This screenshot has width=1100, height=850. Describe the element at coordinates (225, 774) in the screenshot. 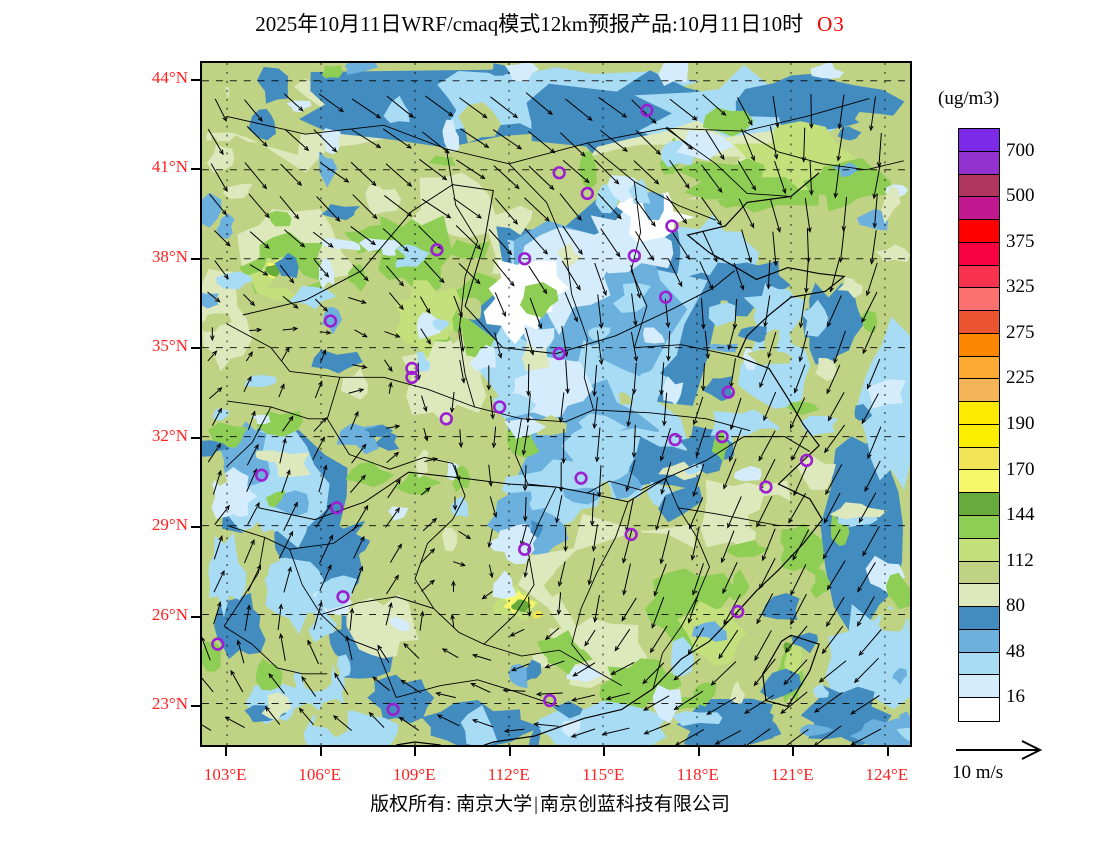

I see `lon-label-103: 103°E` at that location.